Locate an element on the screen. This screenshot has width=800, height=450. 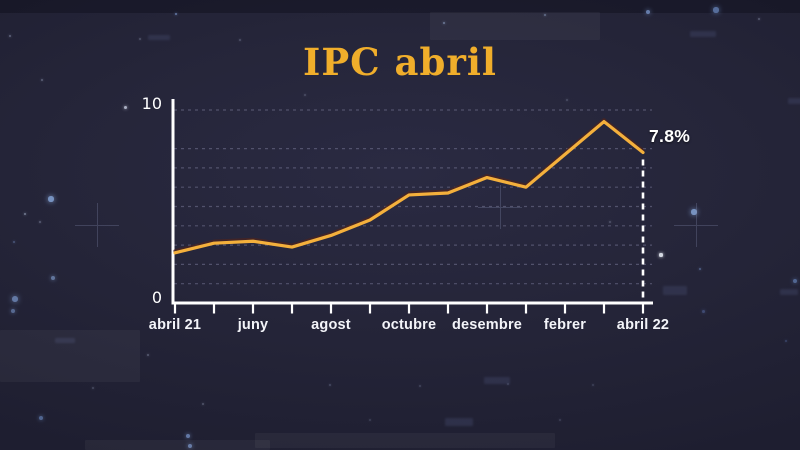
latest-value-label: 7.8% is located at coordinates (670, 136).